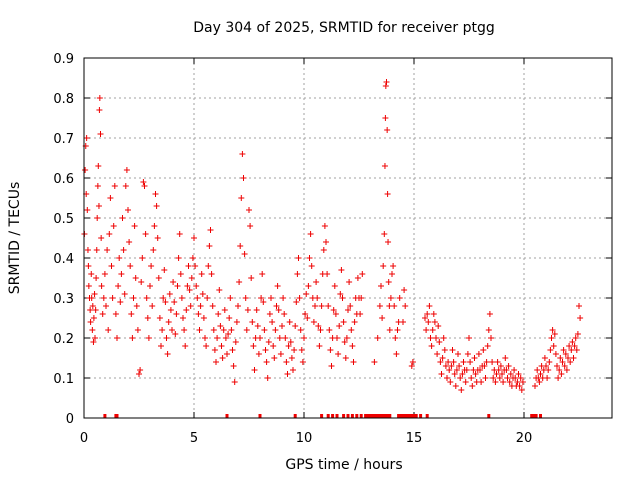  Describe the element at coordinates (63, 139) in the screenshot. I see `y-tick-label: 0.7` at that location.